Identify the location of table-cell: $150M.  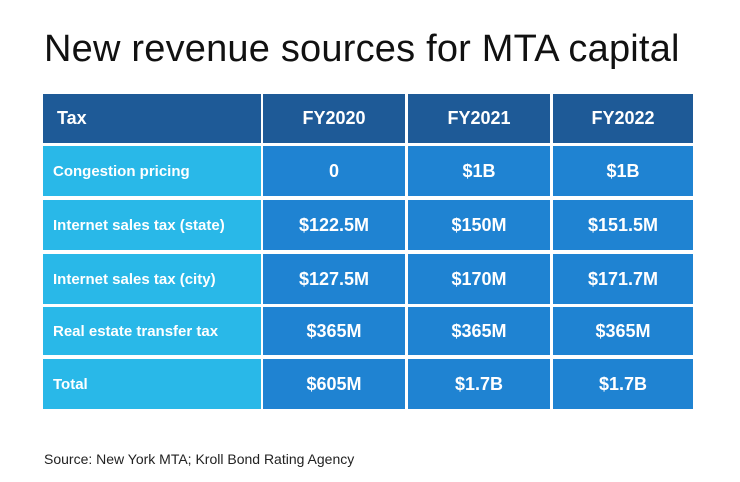
(479, 225).